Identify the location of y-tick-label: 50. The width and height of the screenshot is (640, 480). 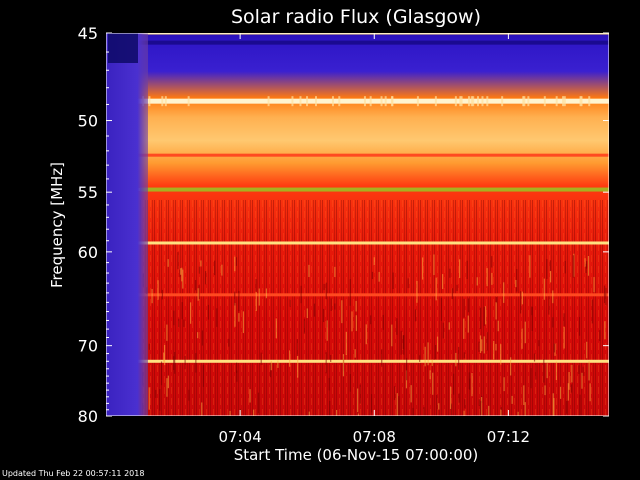
(88, 121).